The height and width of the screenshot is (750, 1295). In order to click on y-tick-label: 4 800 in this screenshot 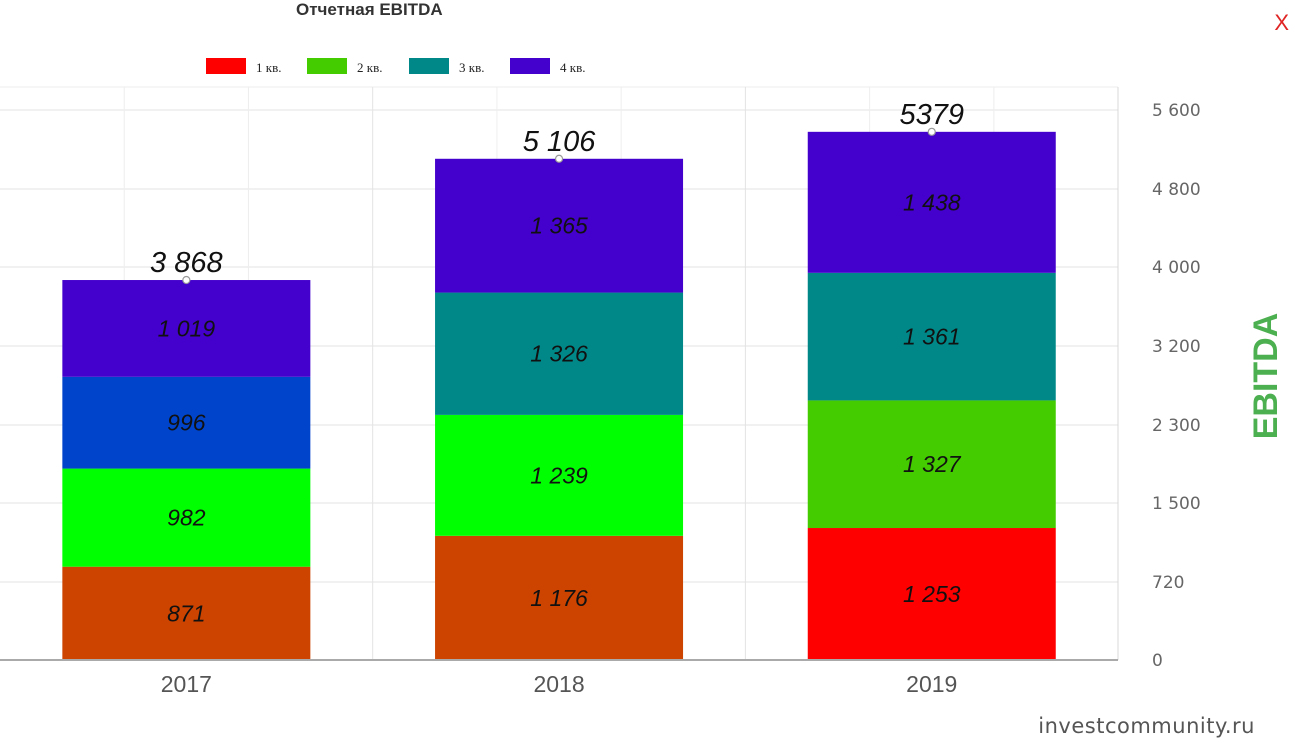, I will do `click(1176, 190)`.